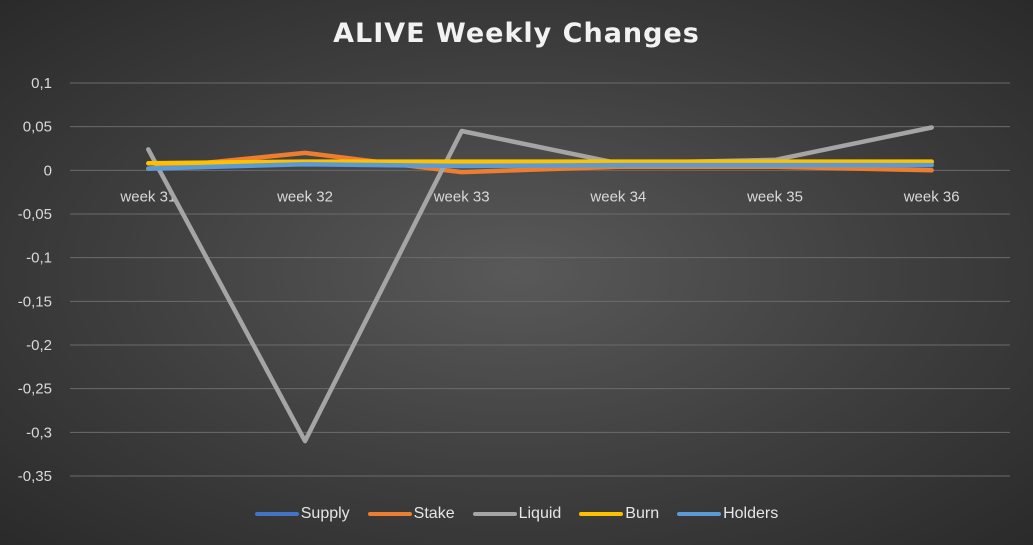 This screenshot has height=545, width=1033. What do you see at coordinates (35, 389) in the screenshot?
I see `y-tick-label: -0,25` at bounding box center [35, 389].